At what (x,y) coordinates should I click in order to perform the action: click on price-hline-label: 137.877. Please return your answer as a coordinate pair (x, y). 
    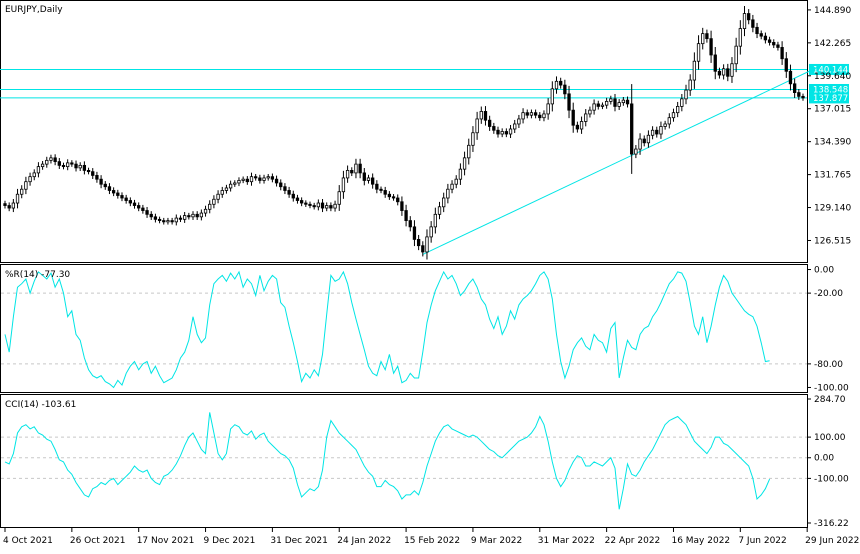
    Looking at the image, I should click on (830, 99).